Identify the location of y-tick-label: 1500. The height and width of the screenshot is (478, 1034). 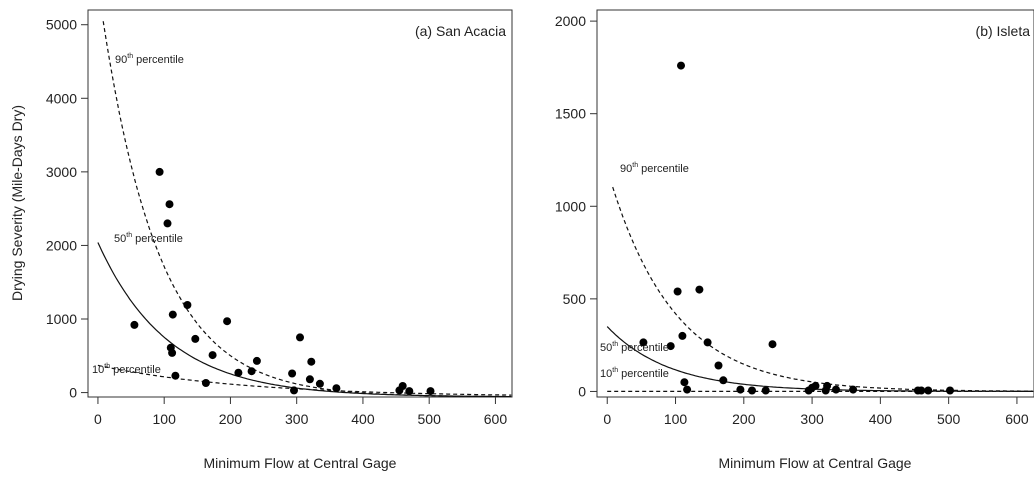
(570, 114).